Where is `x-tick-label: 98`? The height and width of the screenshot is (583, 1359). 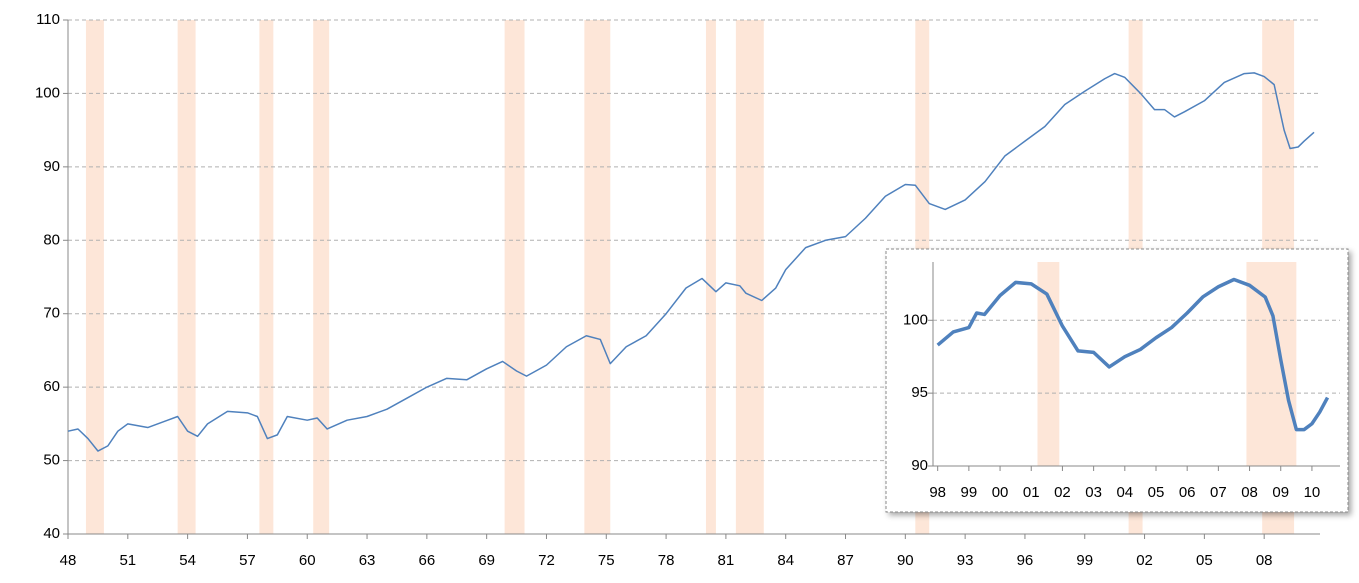
x-tick-label: 98 is located at coordinates (937, 492).